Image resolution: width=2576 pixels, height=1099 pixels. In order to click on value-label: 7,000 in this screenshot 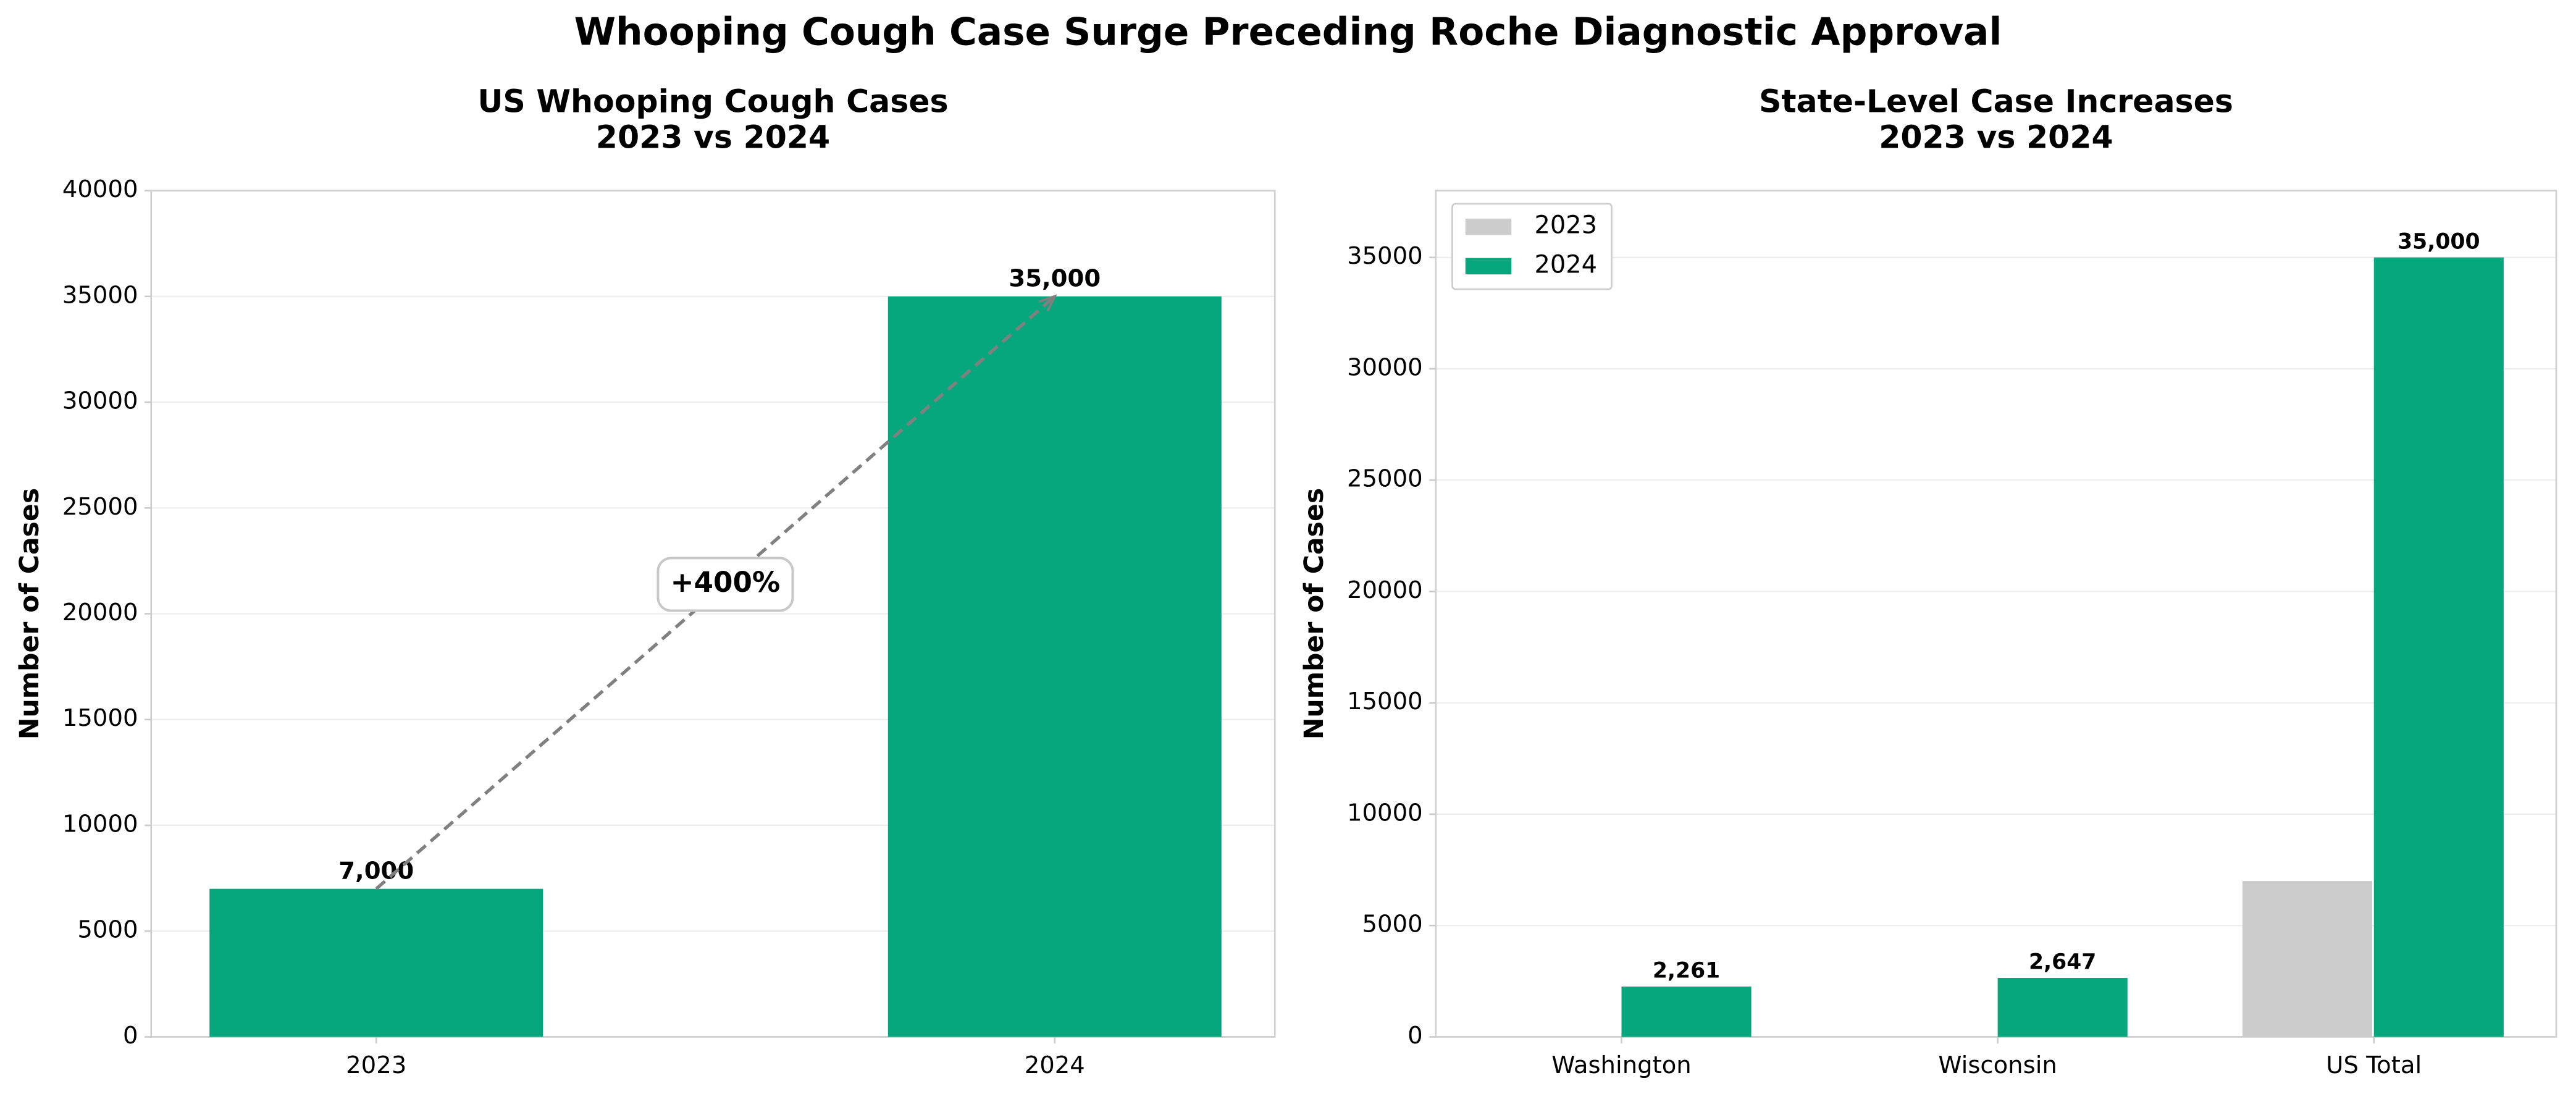, I will do `click(376, 871)`.